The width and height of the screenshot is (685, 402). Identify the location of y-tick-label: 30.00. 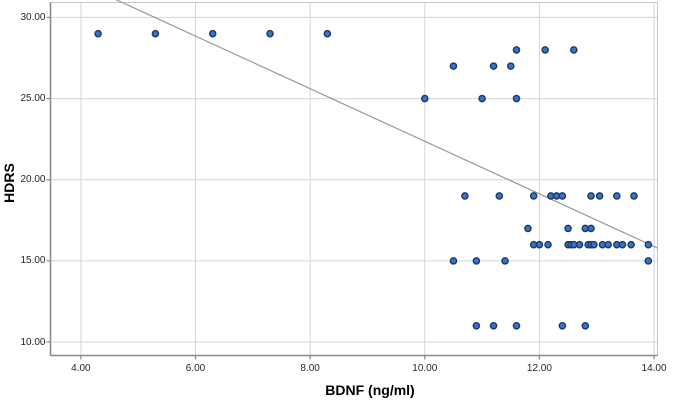
(33, 17).